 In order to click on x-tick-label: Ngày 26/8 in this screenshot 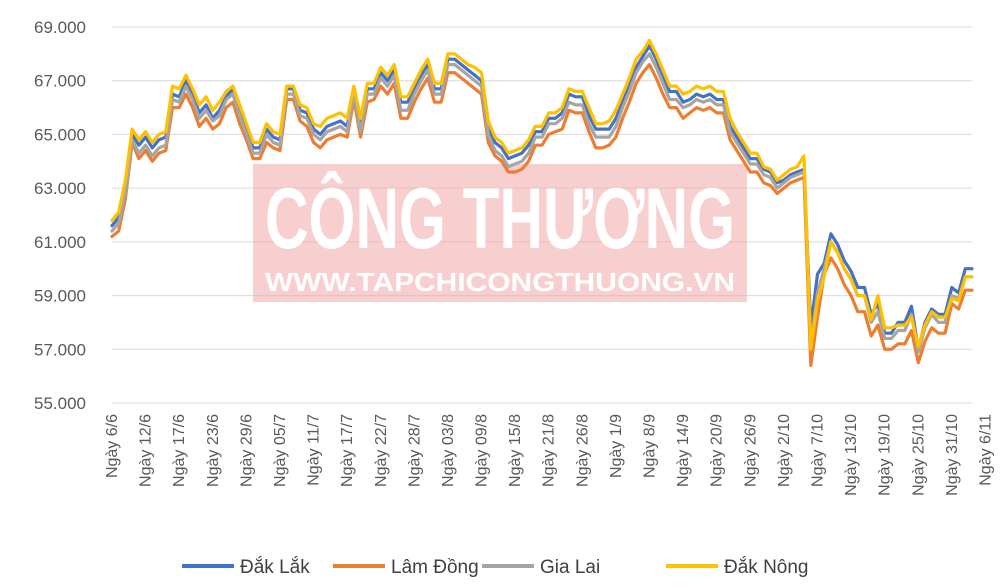, I will do `click(582, 450)`.